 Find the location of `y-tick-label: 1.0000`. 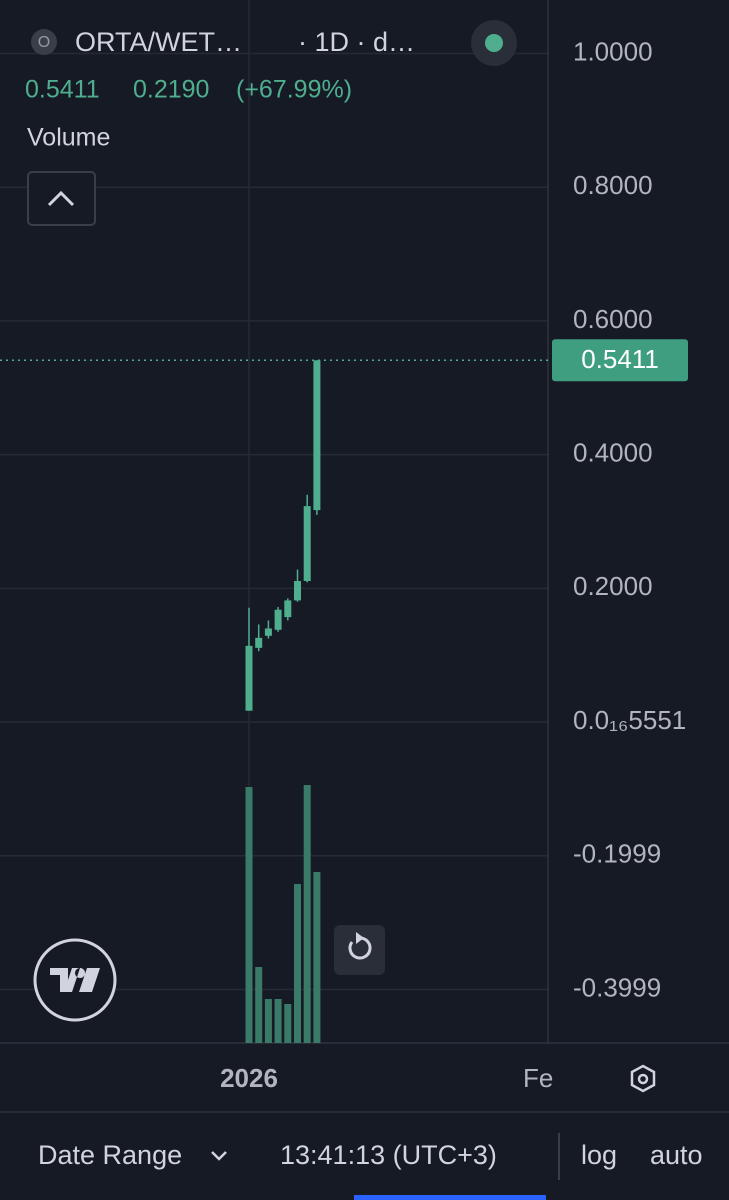

y-tick-label: 1.0000 is located at coordinates (613, 51).